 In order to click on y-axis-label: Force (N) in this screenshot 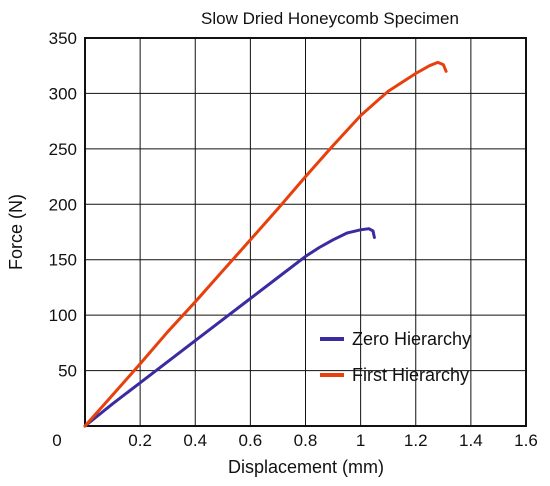, I will do `click(16, 232)`.